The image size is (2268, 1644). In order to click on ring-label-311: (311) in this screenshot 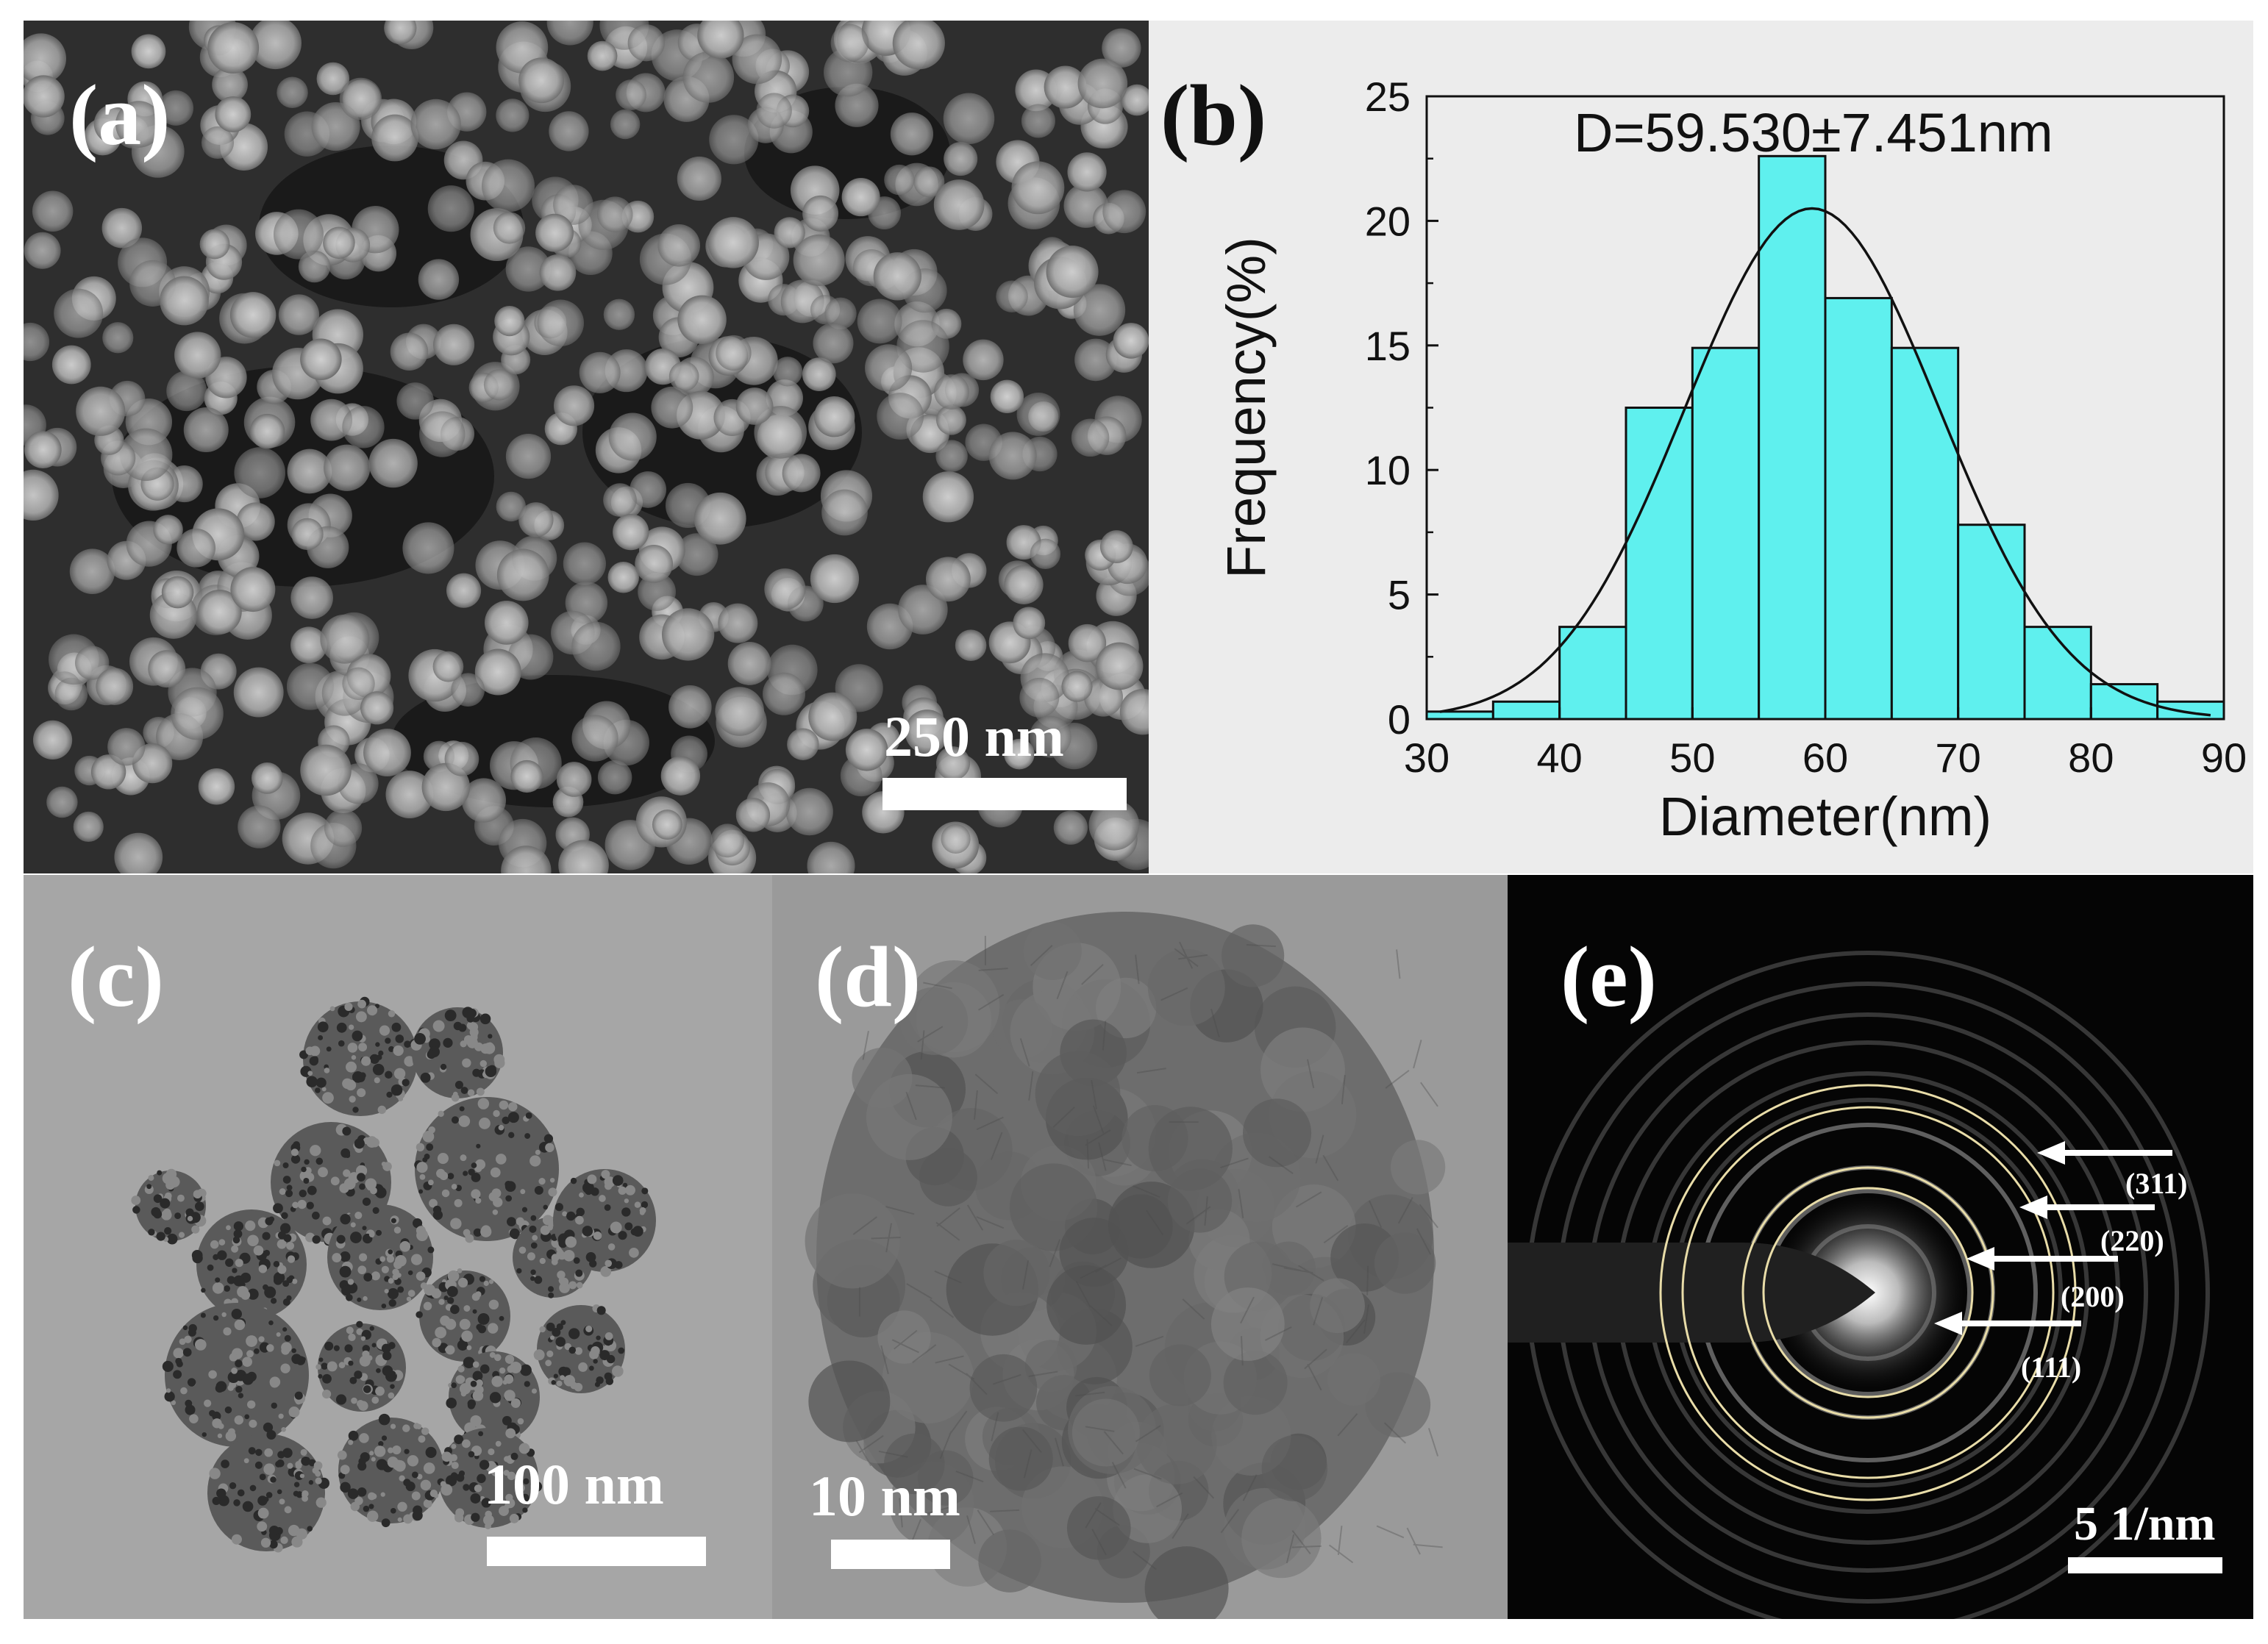, I will do `click(2156, 1183)`.